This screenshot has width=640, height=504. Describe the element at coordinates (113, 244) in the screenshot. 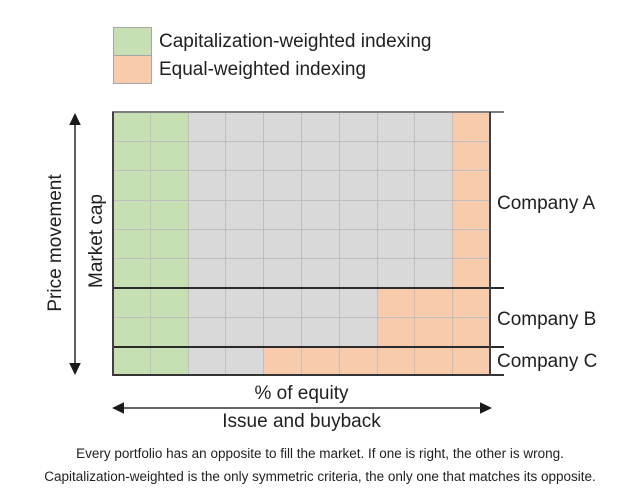

I see `grid-left-border` at that location.